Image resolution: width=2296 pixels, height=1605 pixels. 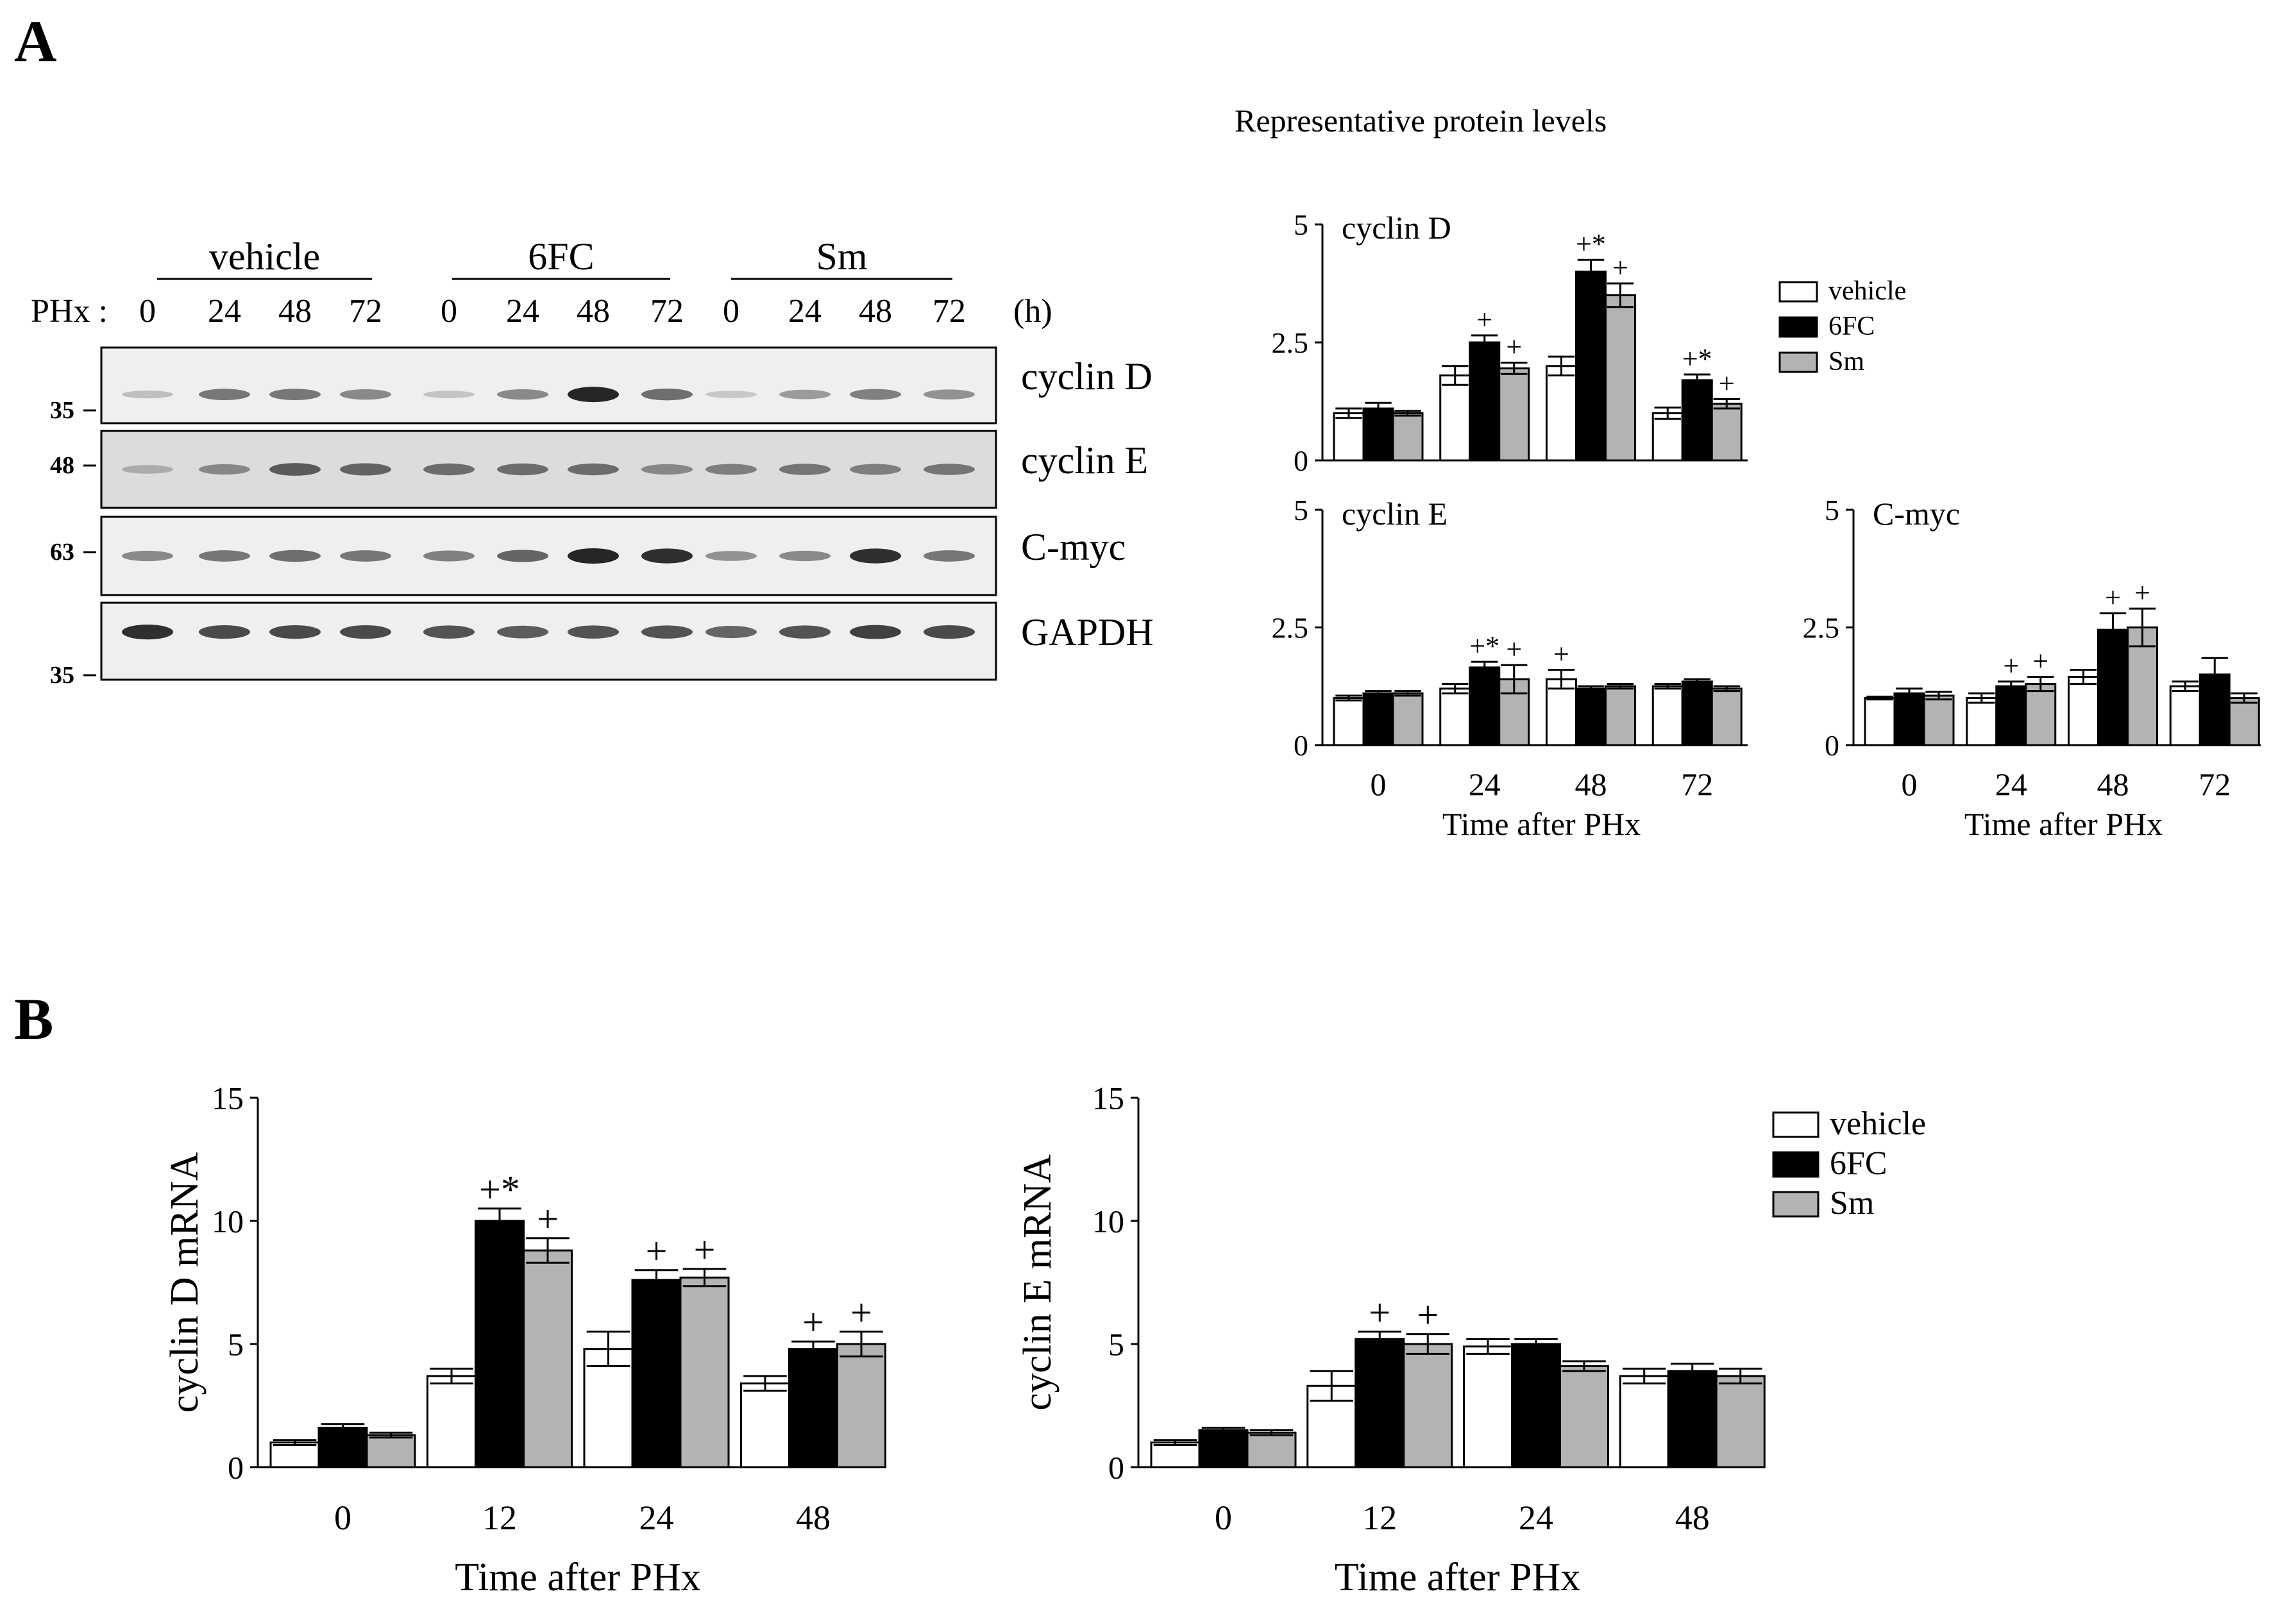 What do you see at coordinates (62, 465) in the screenshot?
I see `mw-marker: 48` at bounding box center [62, 465].